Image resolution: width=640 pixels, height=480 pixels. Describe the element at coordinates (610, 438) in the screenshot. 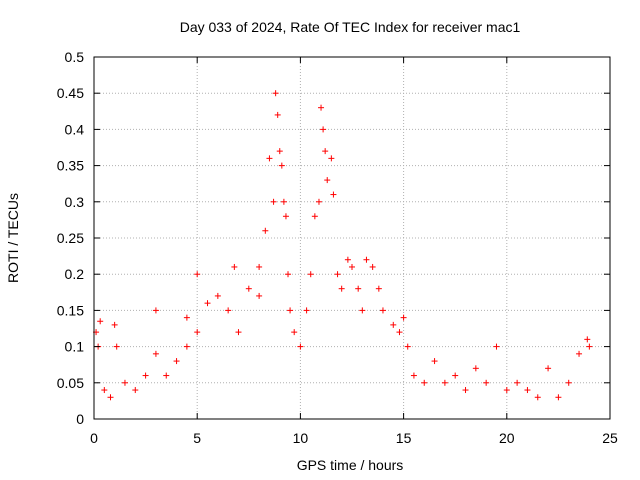

I see `x-tick-label: 25` at that location.